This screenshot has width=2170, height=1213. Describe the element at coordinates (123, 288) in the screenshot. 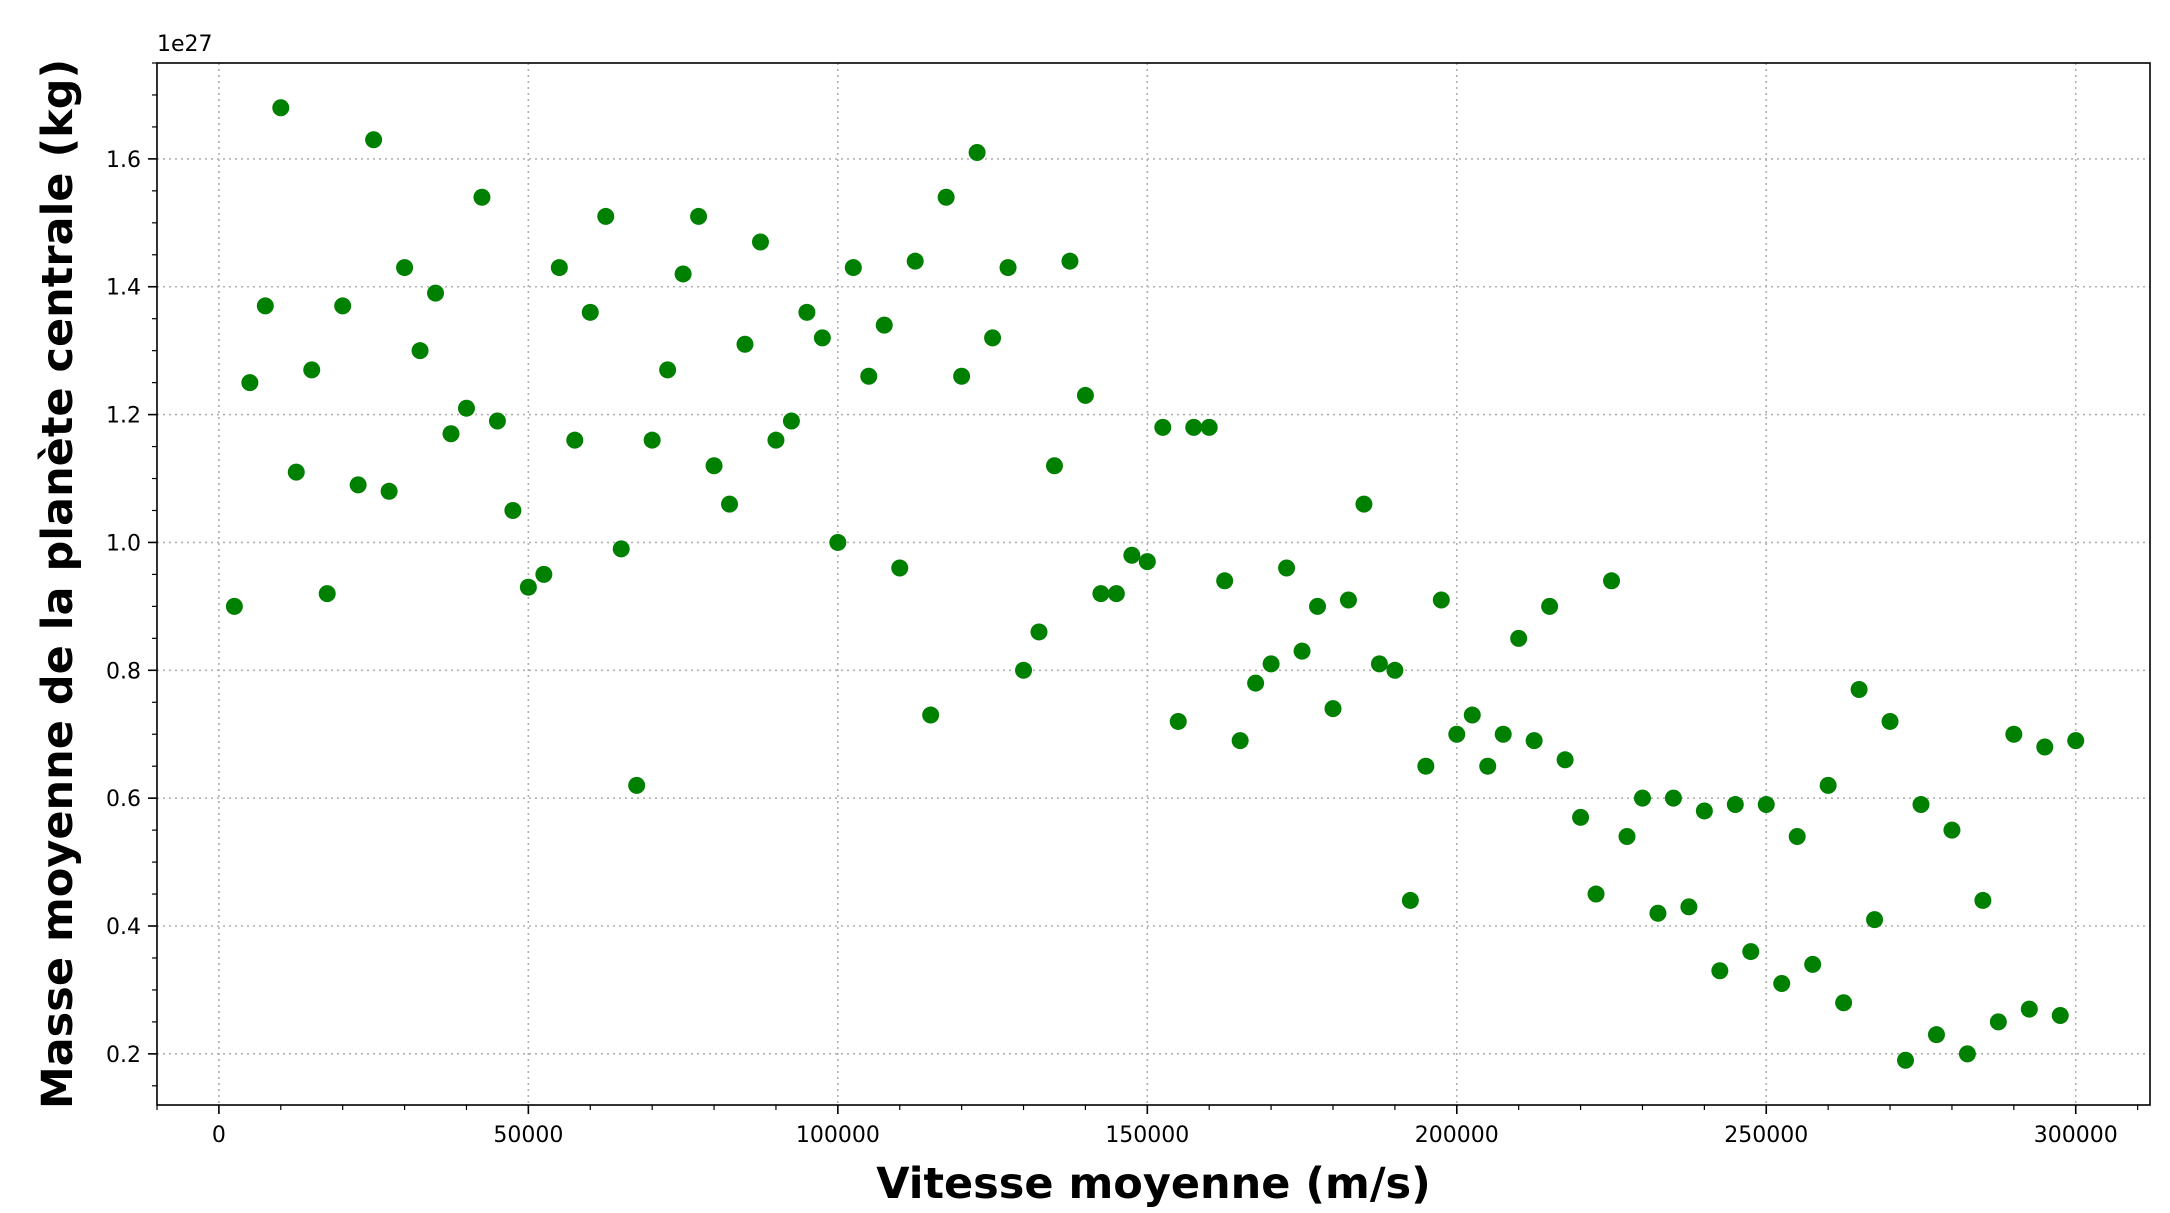

I see `y-tick-label: 1.4` at that location.